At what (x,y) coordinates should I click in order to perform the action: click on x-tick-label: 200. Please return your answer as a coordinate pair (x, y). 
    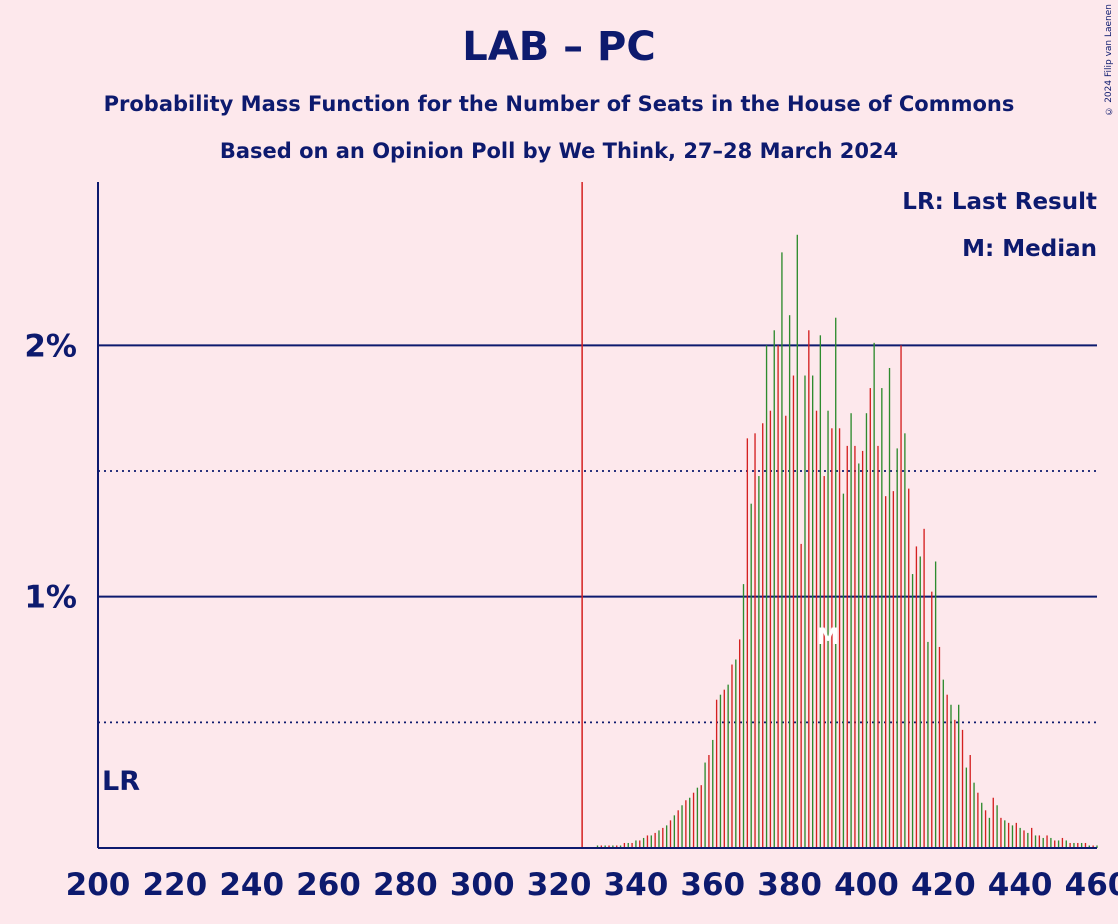
    Looking at the image, I should click on (98, 885).